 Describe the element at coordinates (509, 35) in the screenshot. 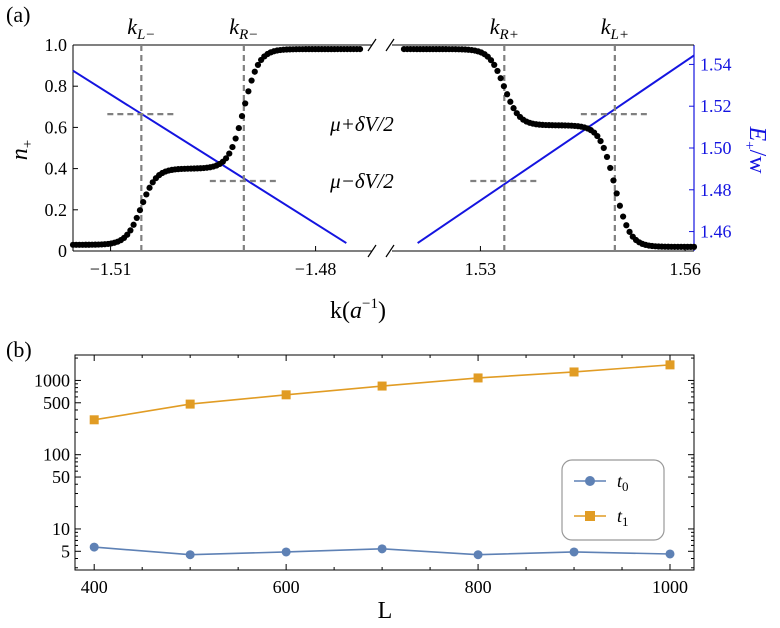

I see `fermi-point-label-sub: R+` at that location.